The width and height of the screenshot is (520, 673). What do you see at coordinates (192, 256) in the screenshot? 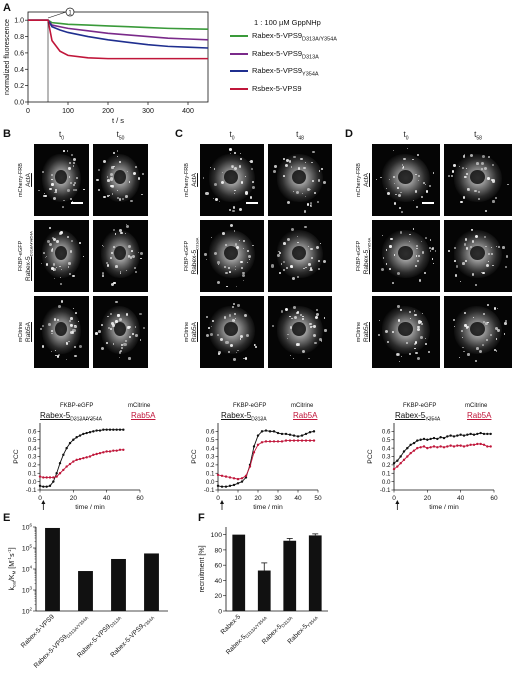
I see `row-label-c: FKBP-eGFP Rabex-5D313A` at bounding box center [192, 256].